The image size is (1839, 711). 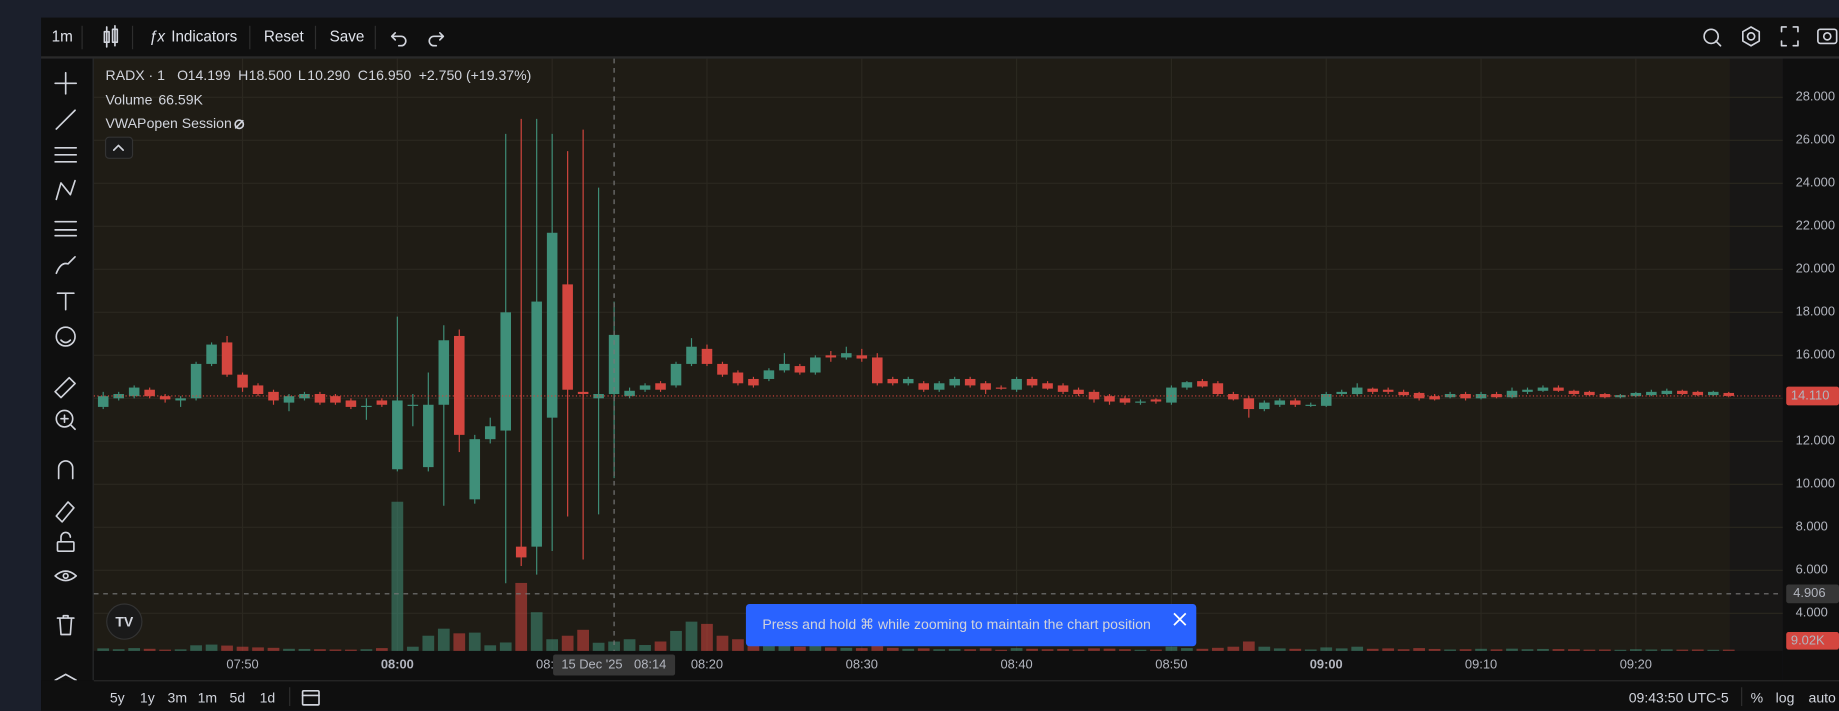 I want to click on reset-button: Reset, so click(x=284, y=37).